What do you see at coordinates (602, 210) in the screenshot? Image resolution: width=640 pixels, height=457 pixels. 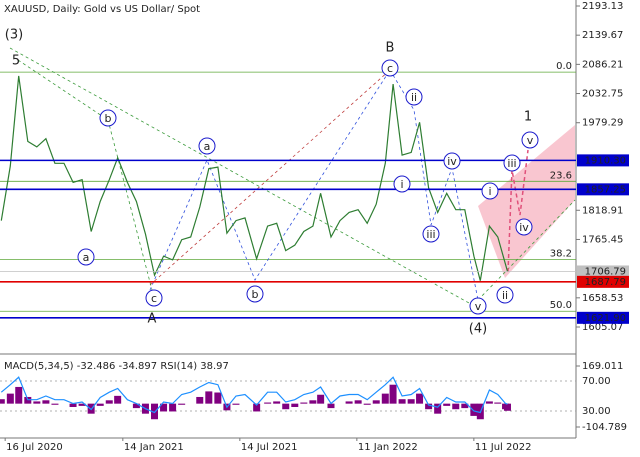 I see `y-tick-label: 1818.91` at bounding box center [602, 210].